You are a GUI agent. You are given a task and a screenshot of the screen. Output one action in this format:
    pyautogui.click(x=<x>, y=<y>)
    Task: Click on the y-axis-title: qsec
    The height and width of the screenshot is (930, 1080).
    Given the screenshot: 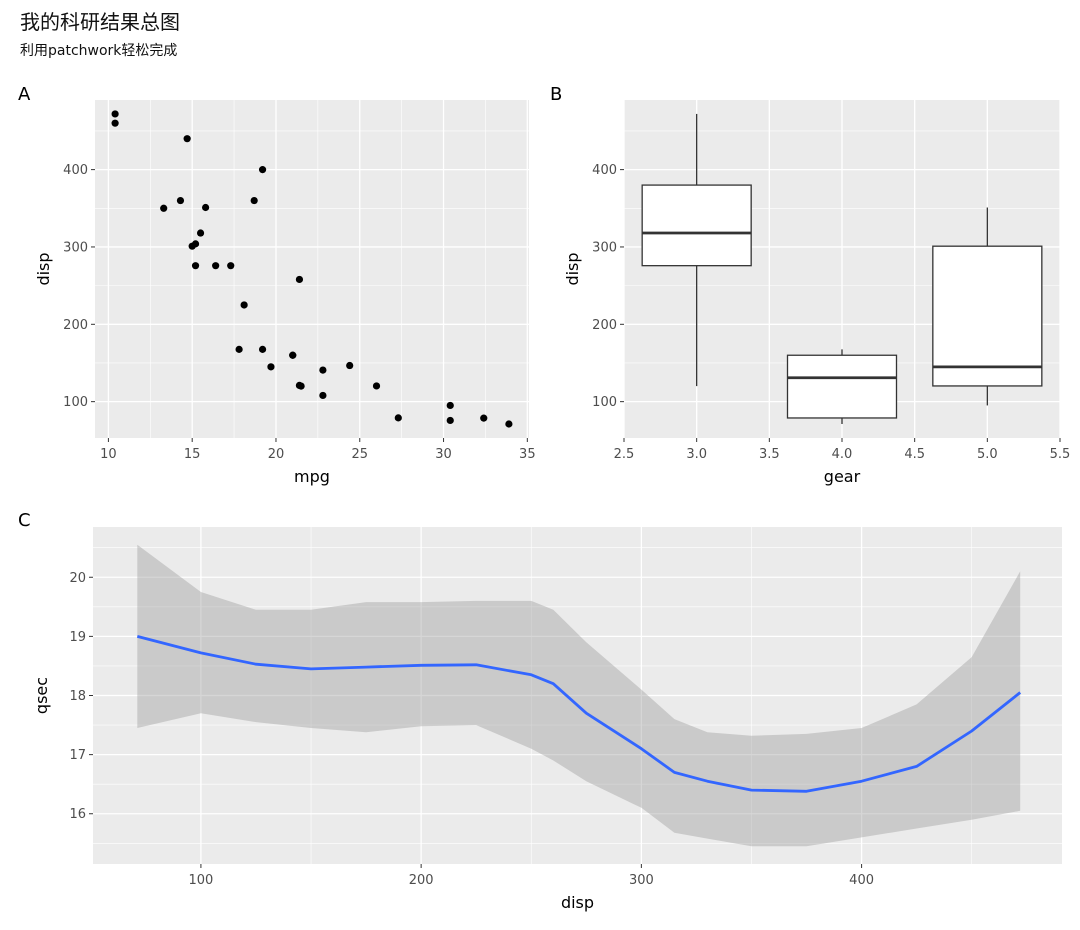 What is the action you would take?
    pyautogui.click(x=41, y=695)
    